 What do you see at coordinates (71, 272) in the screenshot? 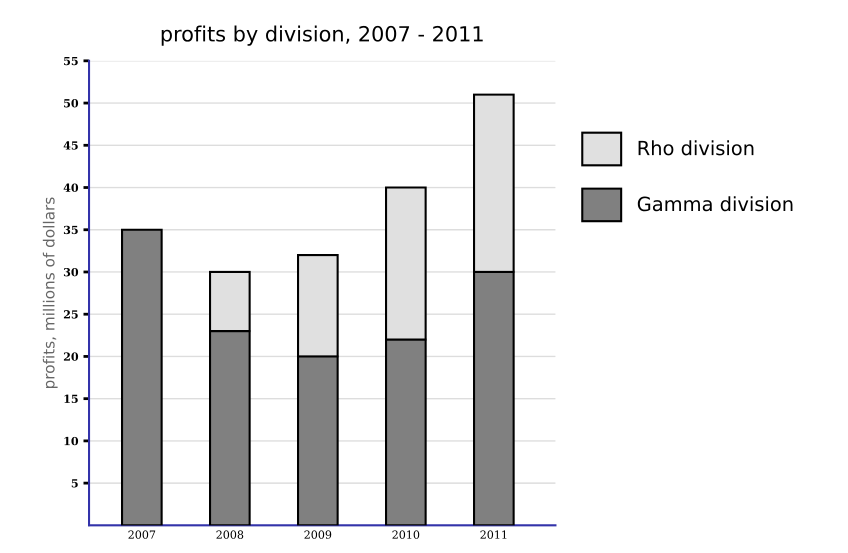
I see `y-tick-label: 30` at bounding box center [71, 272].